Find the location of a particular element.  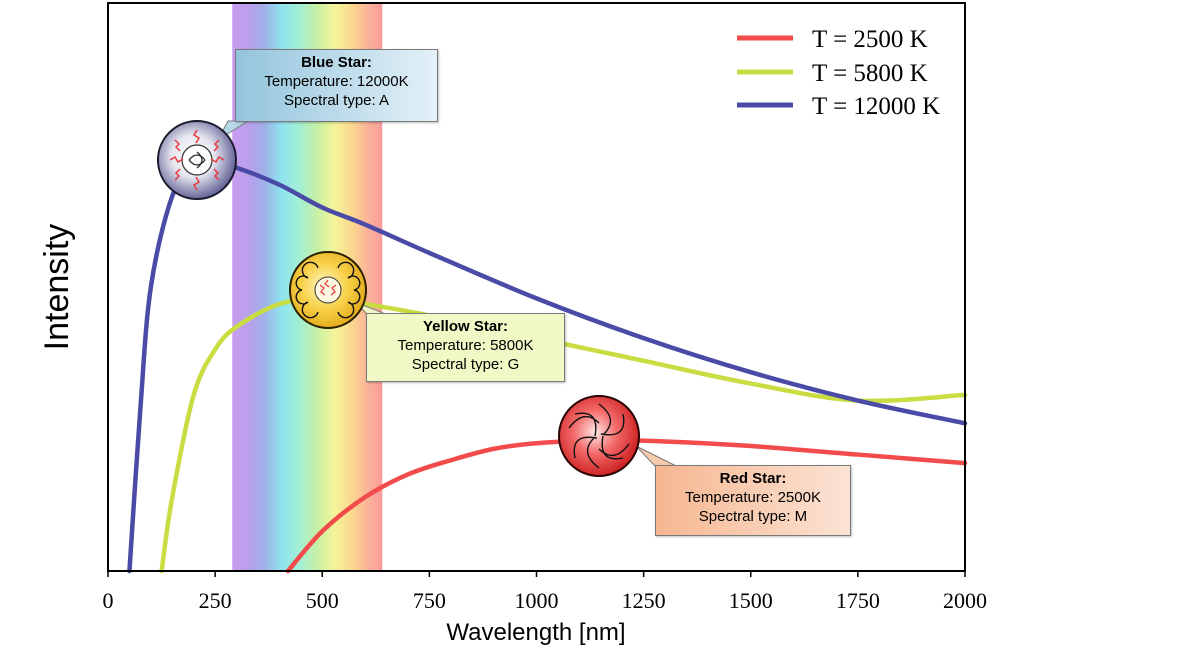

x-tick-label: 1500 is located at coordinates (751, 600).